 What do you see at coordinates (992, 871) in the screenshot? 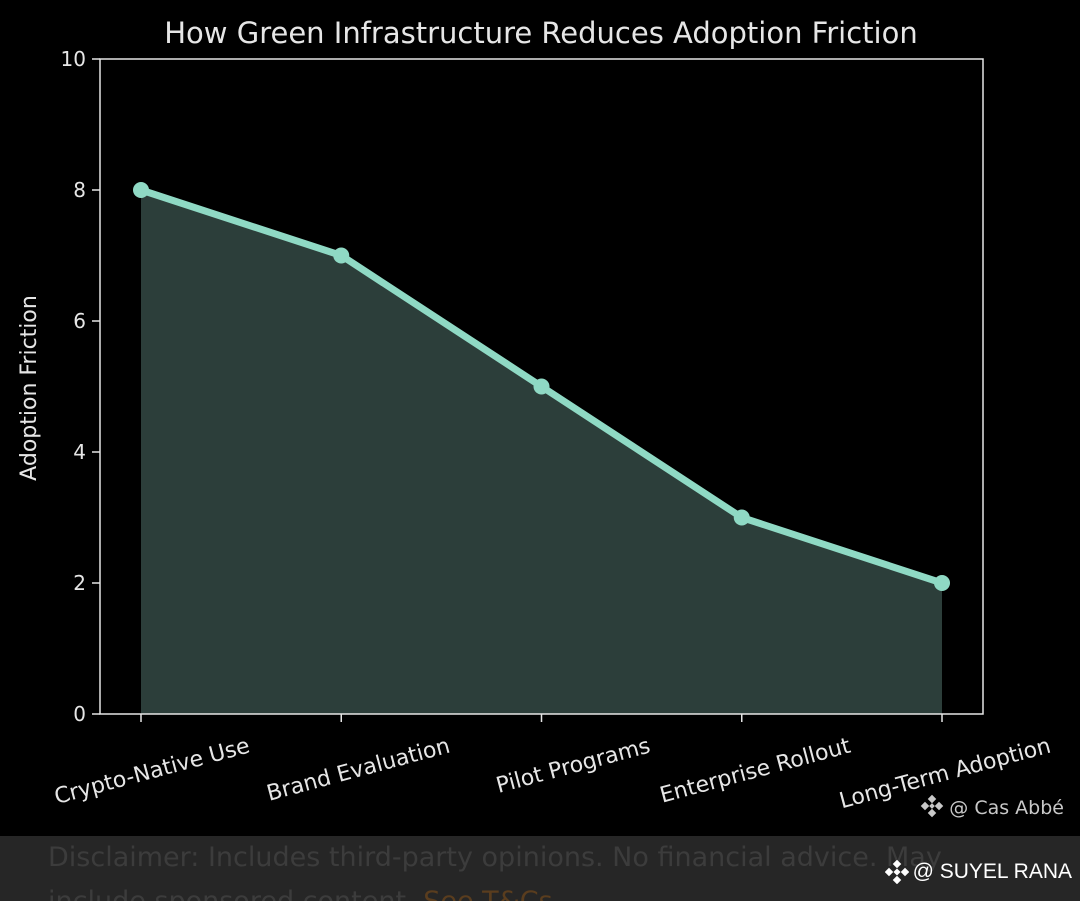
I see `author-name: @ SUYEL RANA` at bounding box center [992, 871].